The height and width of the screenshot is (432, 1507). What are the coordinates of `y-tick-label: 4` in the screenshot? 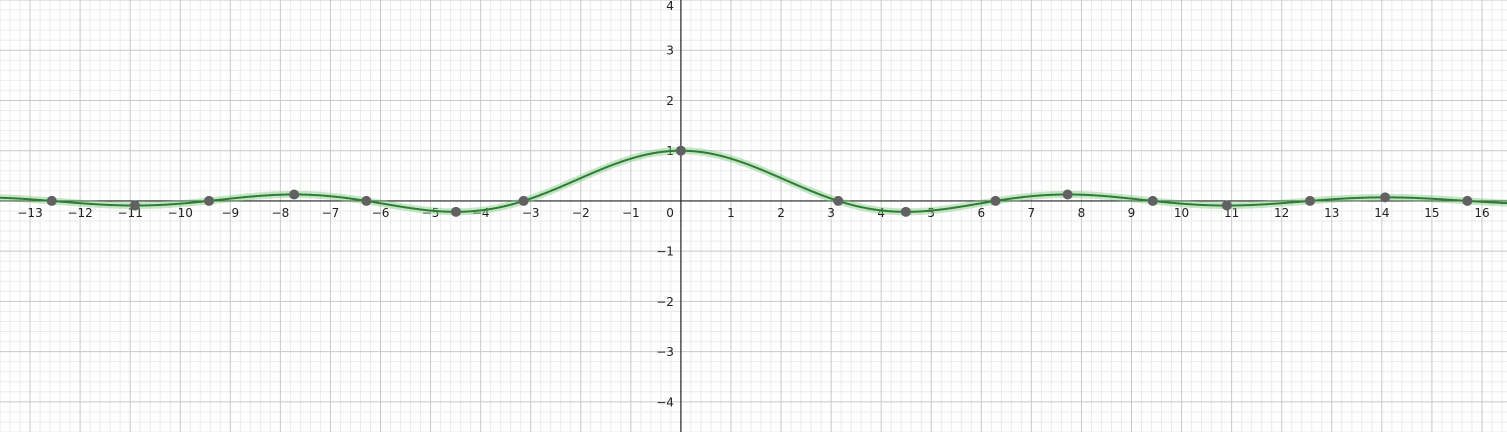 It's located at (670, 6).